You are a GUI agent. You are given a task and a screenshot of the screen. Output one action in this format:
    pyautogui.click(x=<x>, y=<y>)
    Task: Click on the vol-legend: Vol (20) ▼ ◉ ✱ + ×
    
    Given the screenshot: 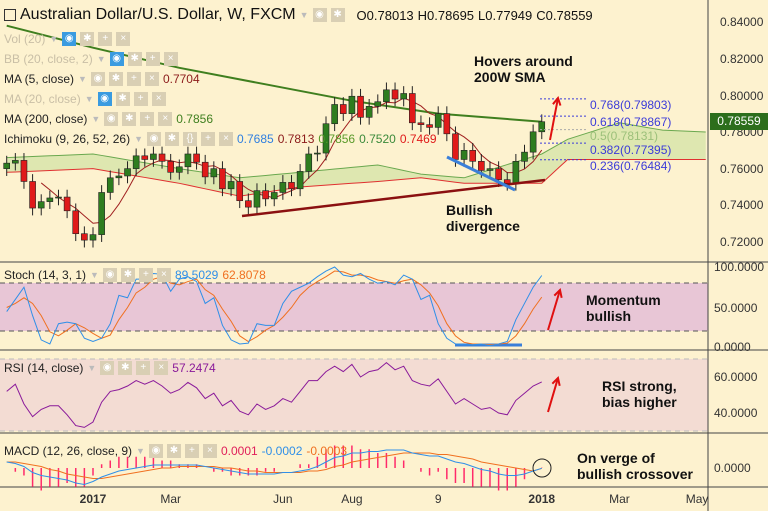 What is the action you would take?
    pyautogui.click(x=67, y=39)
    